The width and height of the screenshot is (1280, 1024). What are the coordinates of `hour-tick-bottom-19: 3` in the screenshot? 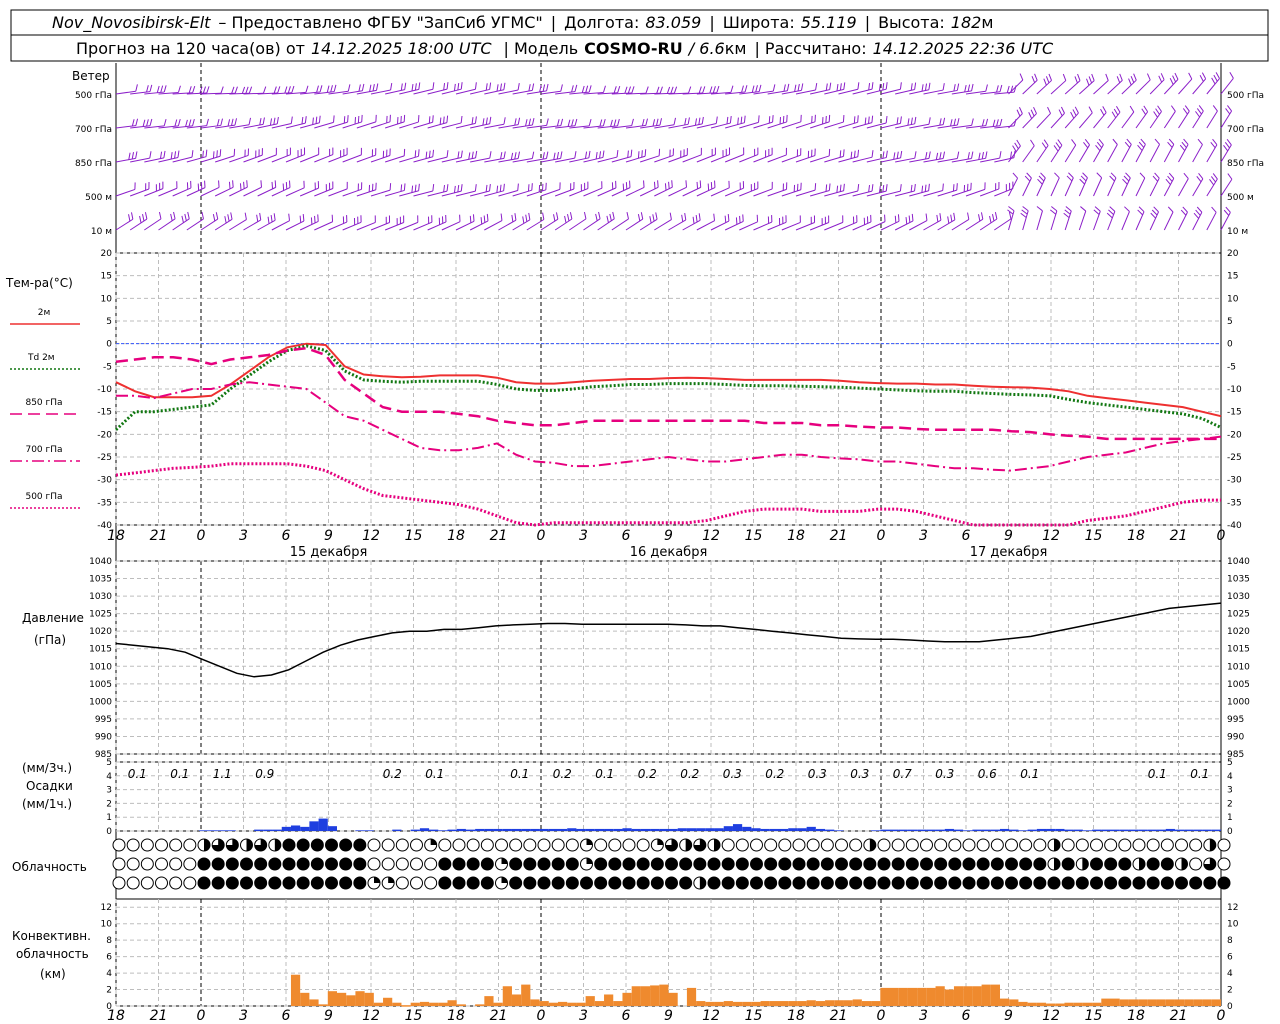 It's located at (923, 1016).